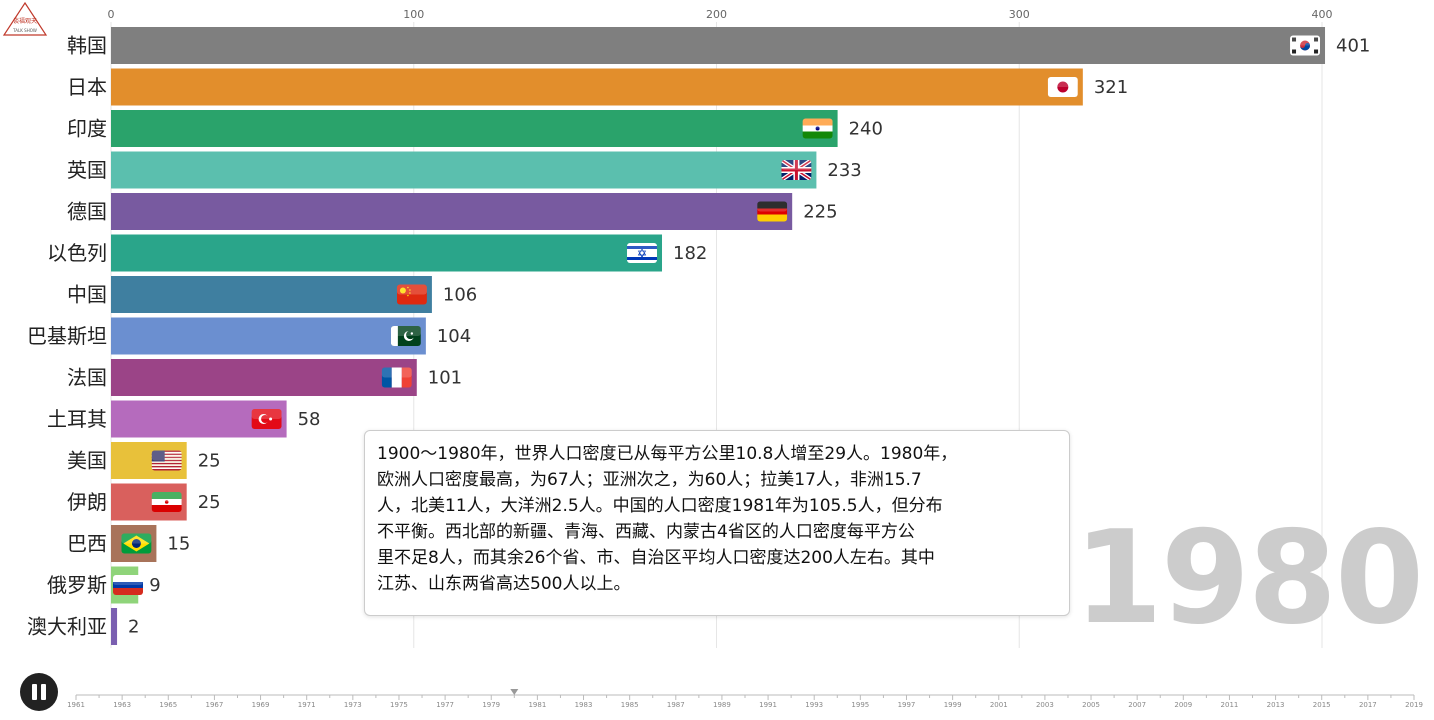 This screenshot has height=720, width=1434. Describe the element at coordinates (1091, 705) in the screenshot. I see `timeline-label: 2005` at that location.